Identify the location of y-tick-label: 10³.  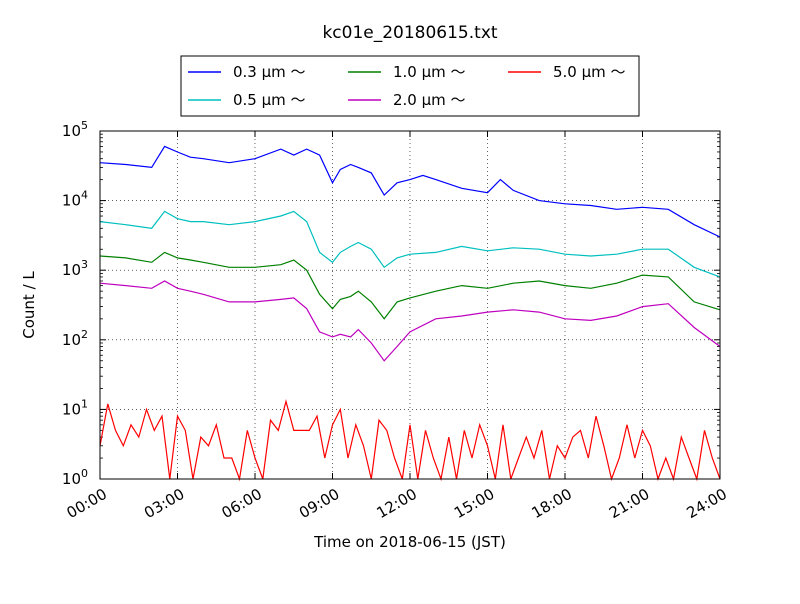
(75, 268).